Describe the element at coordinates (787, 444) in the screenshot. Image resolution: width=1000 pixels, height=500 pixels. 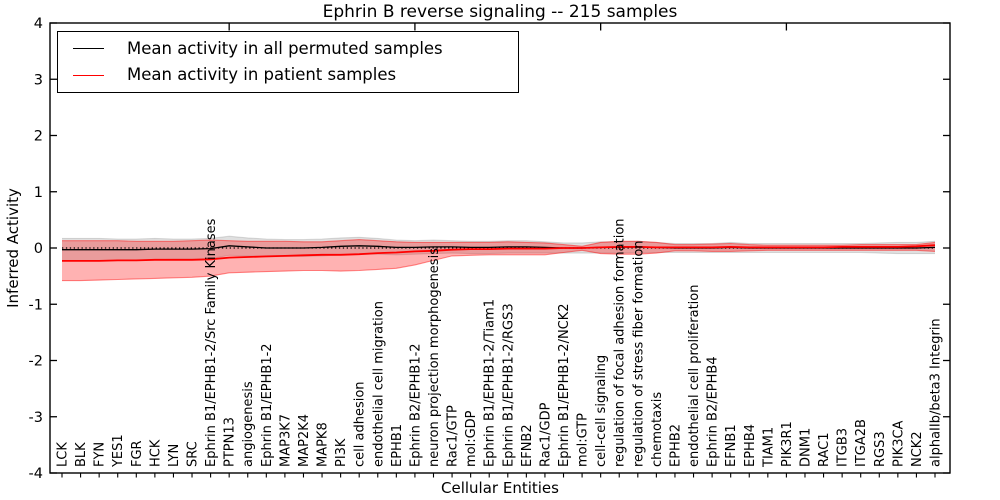
I see `x-category-label: PIK3R1` at that location.